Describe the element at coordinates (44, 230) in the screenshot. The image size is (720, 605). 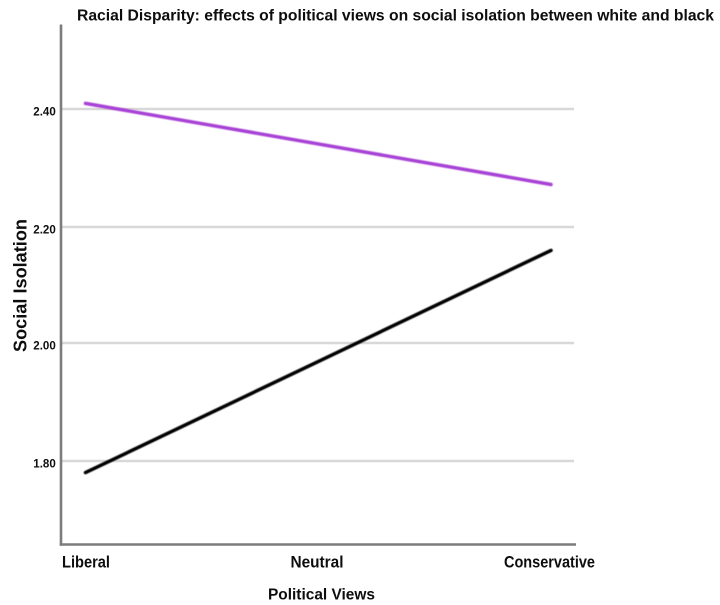
I see `svg-text: 2.20` at that location.